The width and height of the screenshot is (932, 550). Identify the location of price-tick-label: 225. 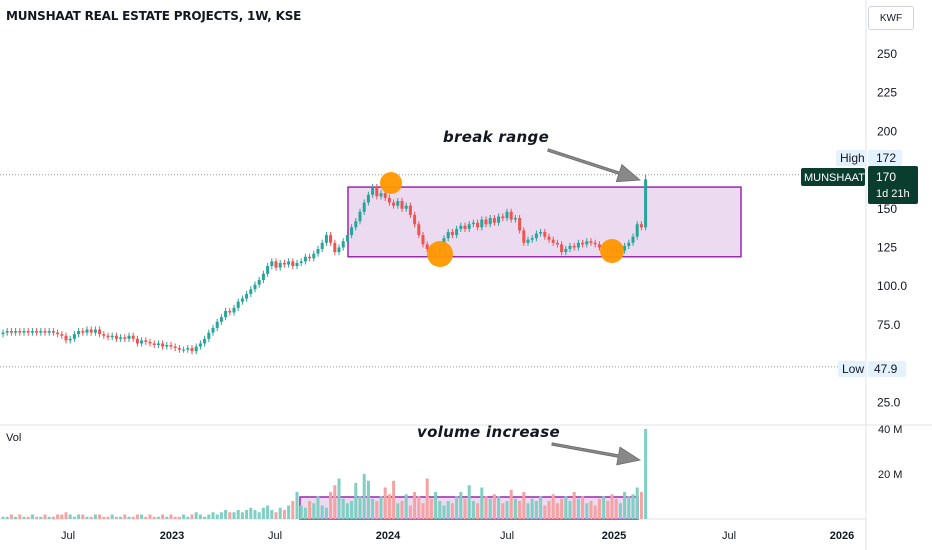
(887, 93).